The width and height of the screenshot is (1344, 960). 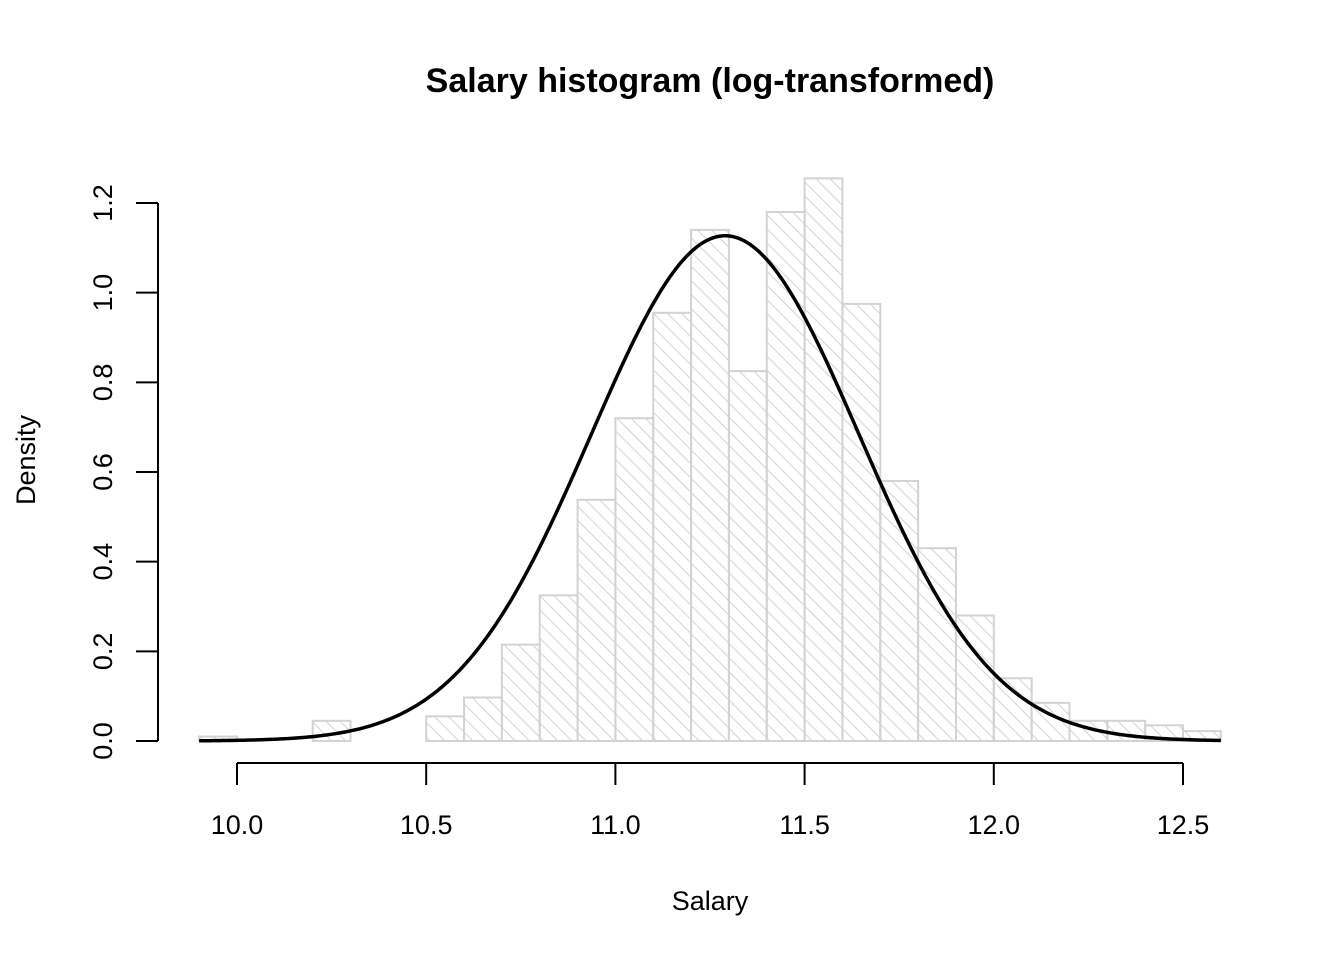 What do you see at coordinates (103, 652) in the screenshot?
I see `y-tick-label: 0.2` at bounding box center [103, 652].